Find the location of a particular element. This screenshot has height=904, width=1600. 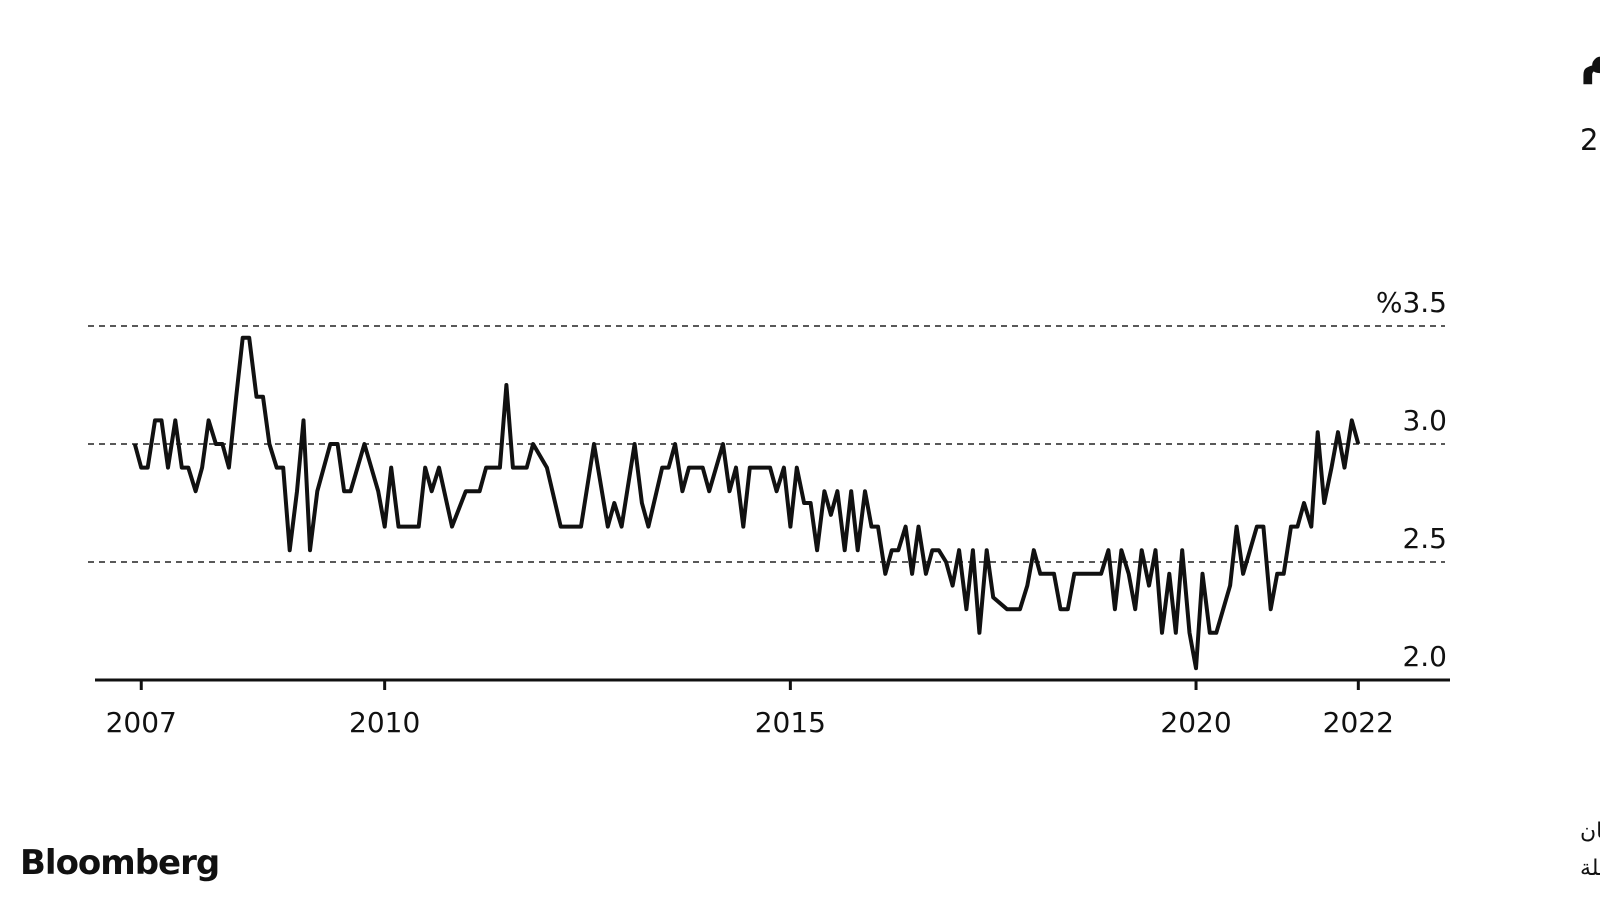

x-tick-label: 2022 is located at coordinates (1358, 722).